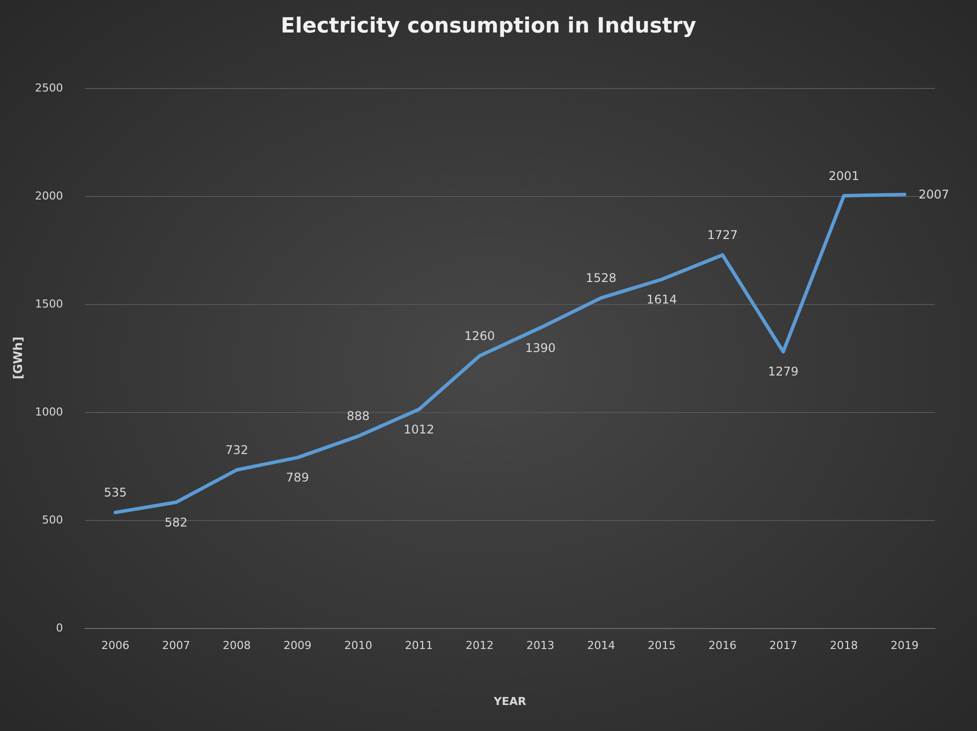  I want to click on data-label: 535, so click(115, 492).